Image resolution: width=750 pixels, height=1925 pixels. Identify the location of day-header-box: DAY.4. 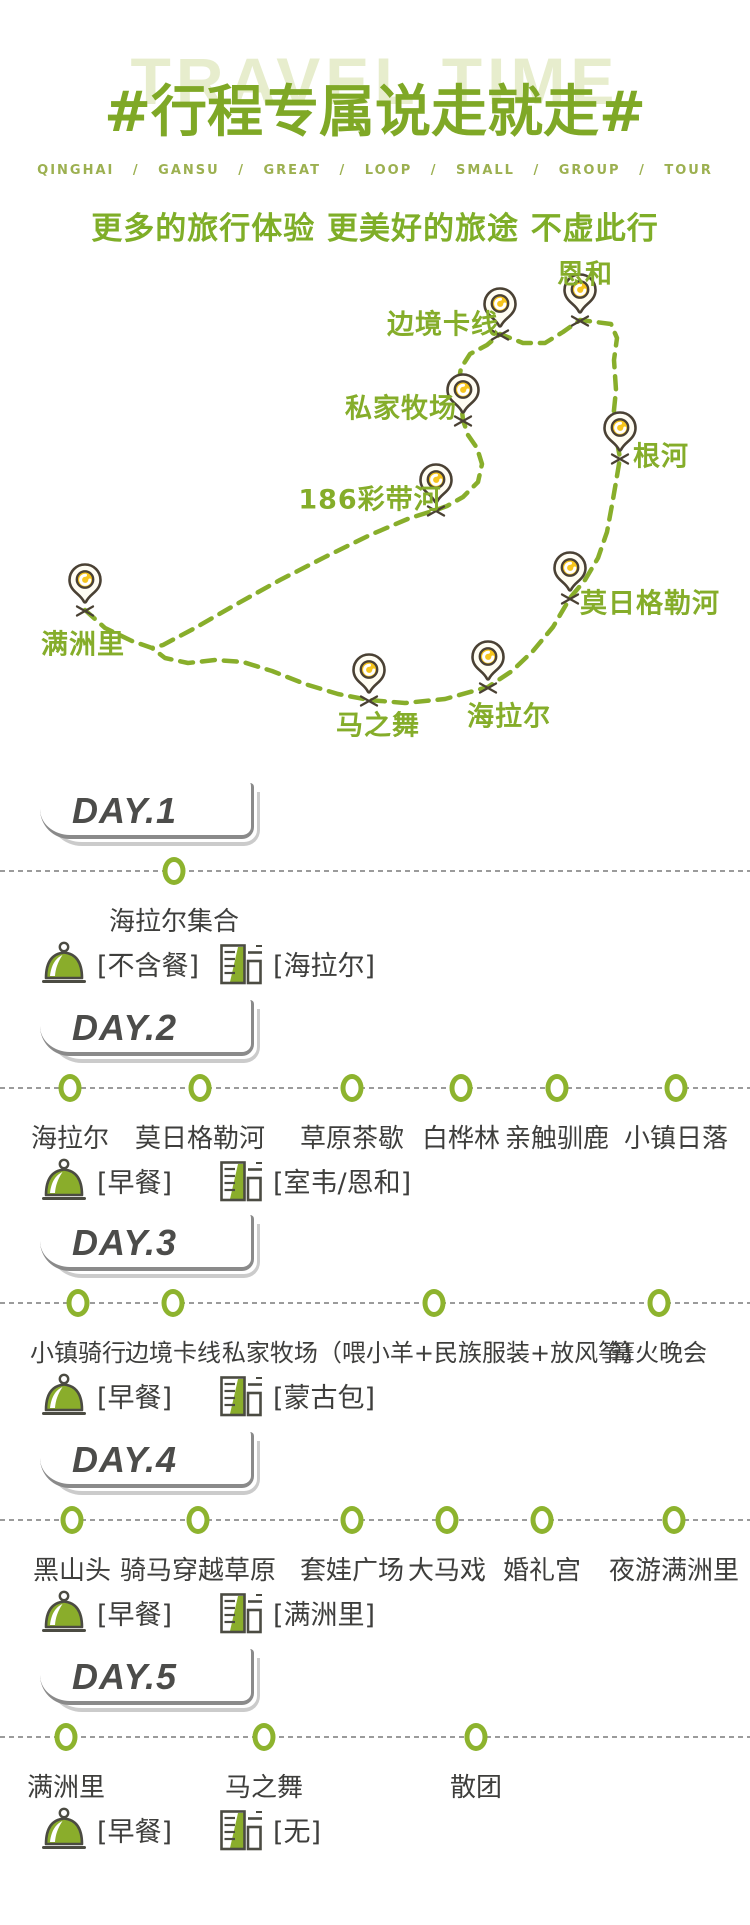
(150, 1463).